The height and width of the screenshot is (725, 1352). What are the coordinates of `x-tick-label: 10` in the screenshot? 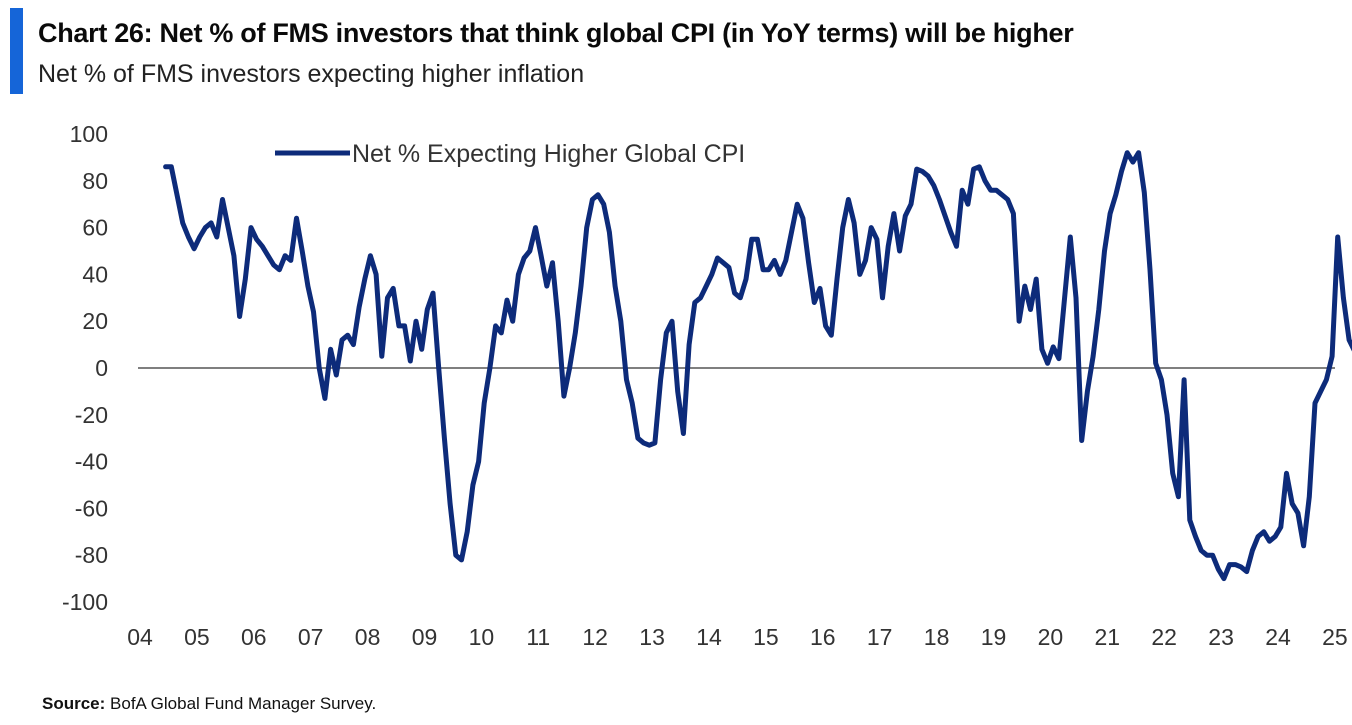 It's located at (482, 637).